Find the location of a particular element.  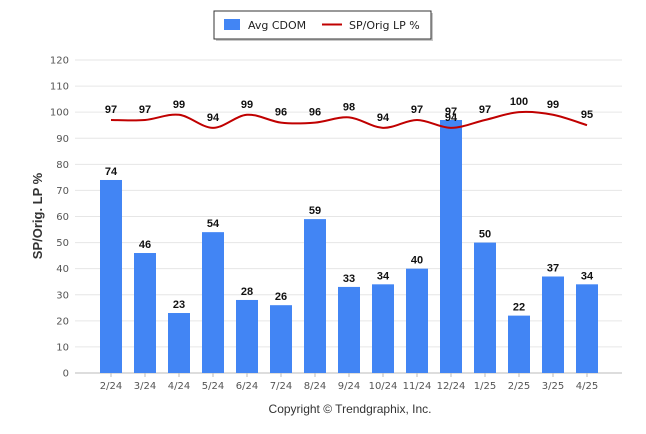

legend-label-line: SP/Orig LP % is located at coordinates (384, 25).